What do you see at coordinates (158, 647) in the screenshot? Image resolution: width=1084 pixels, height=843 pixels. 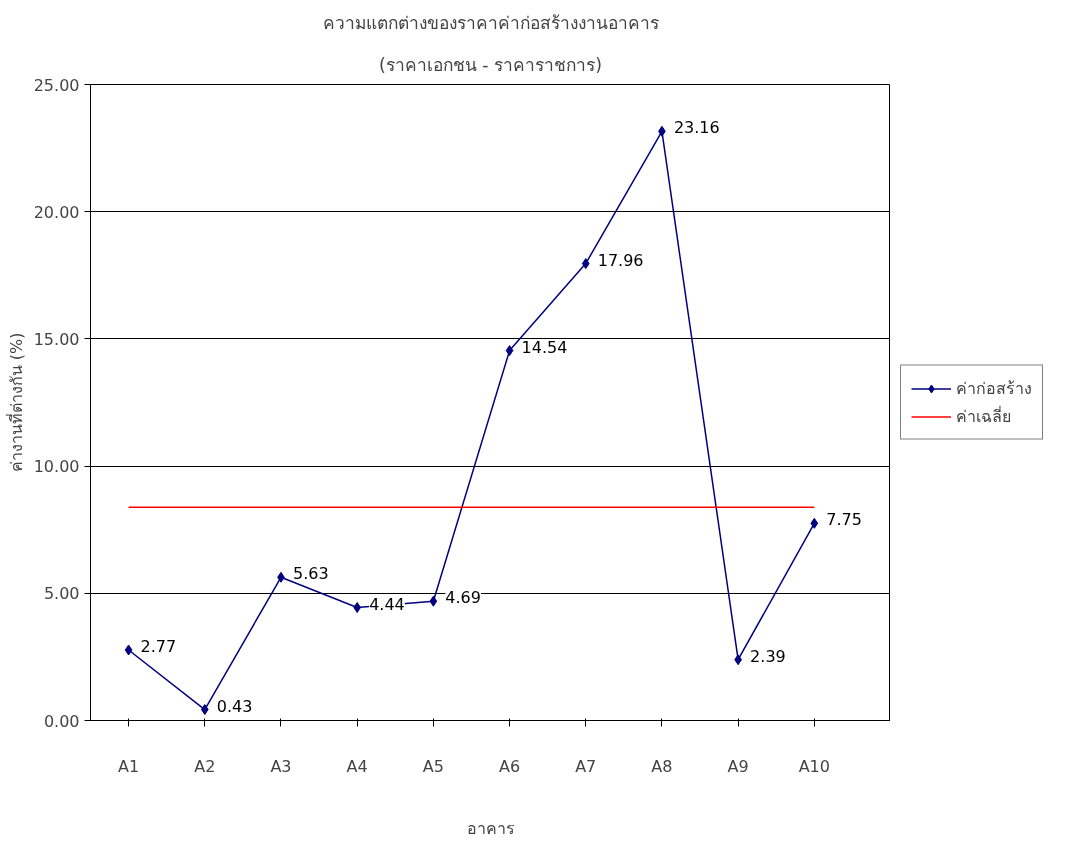 I see `data-label: 2.77` at bounding box center [158, 647].